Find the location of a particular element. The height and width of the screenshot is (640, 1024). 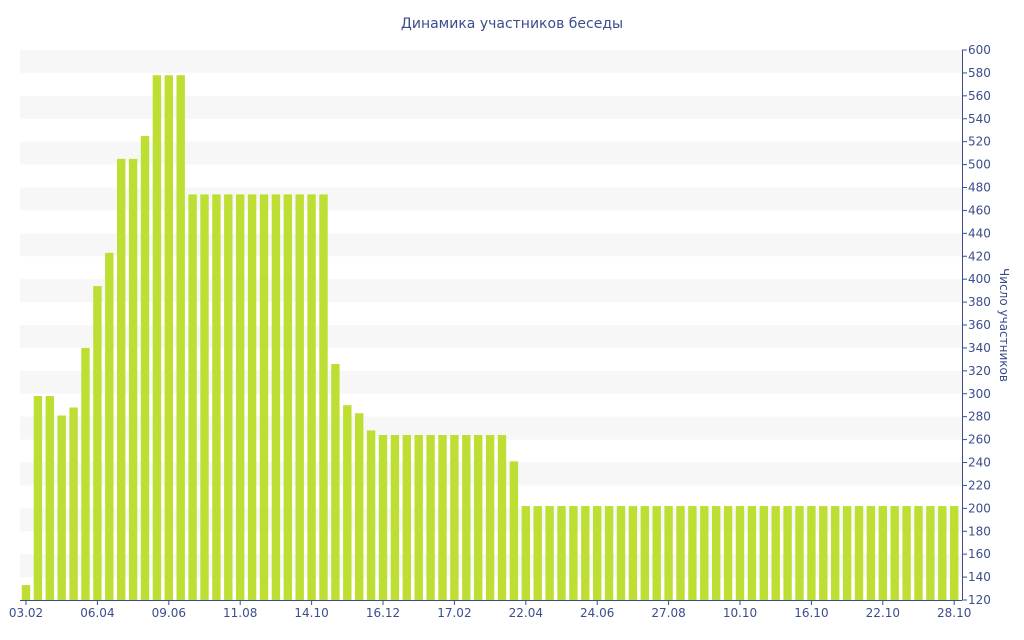

y-tick-label: 360 is located at coordinates (979, 325).